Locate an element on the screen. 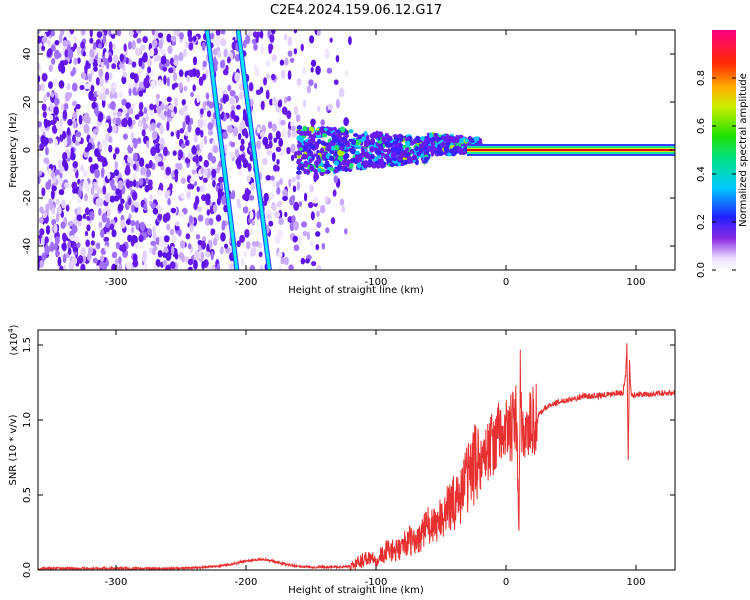 This screenshot has width=750, height=600. carrier-band-core is located at coordinates (571, 150).